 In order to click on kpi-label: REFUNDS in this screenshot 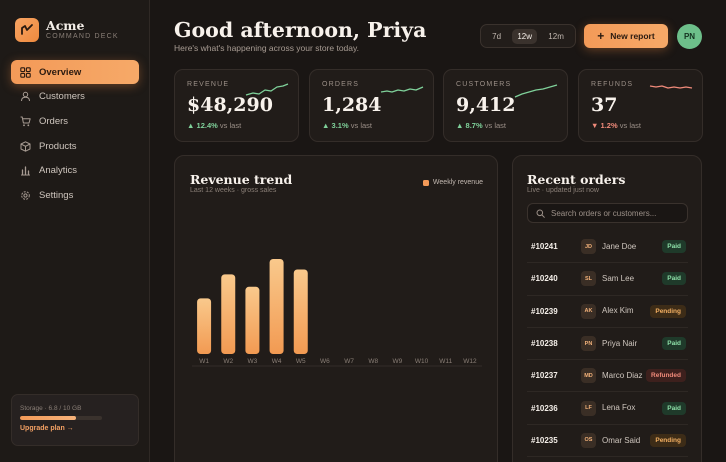, I will do `click(612, 84)`.